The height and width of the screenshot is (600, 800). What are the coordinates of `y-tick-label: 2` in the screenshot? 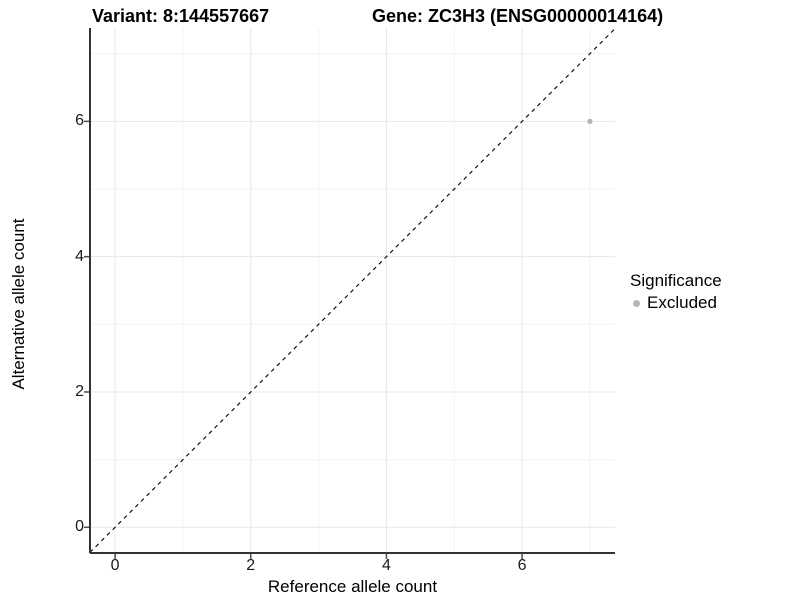 It's located at (79, 391).